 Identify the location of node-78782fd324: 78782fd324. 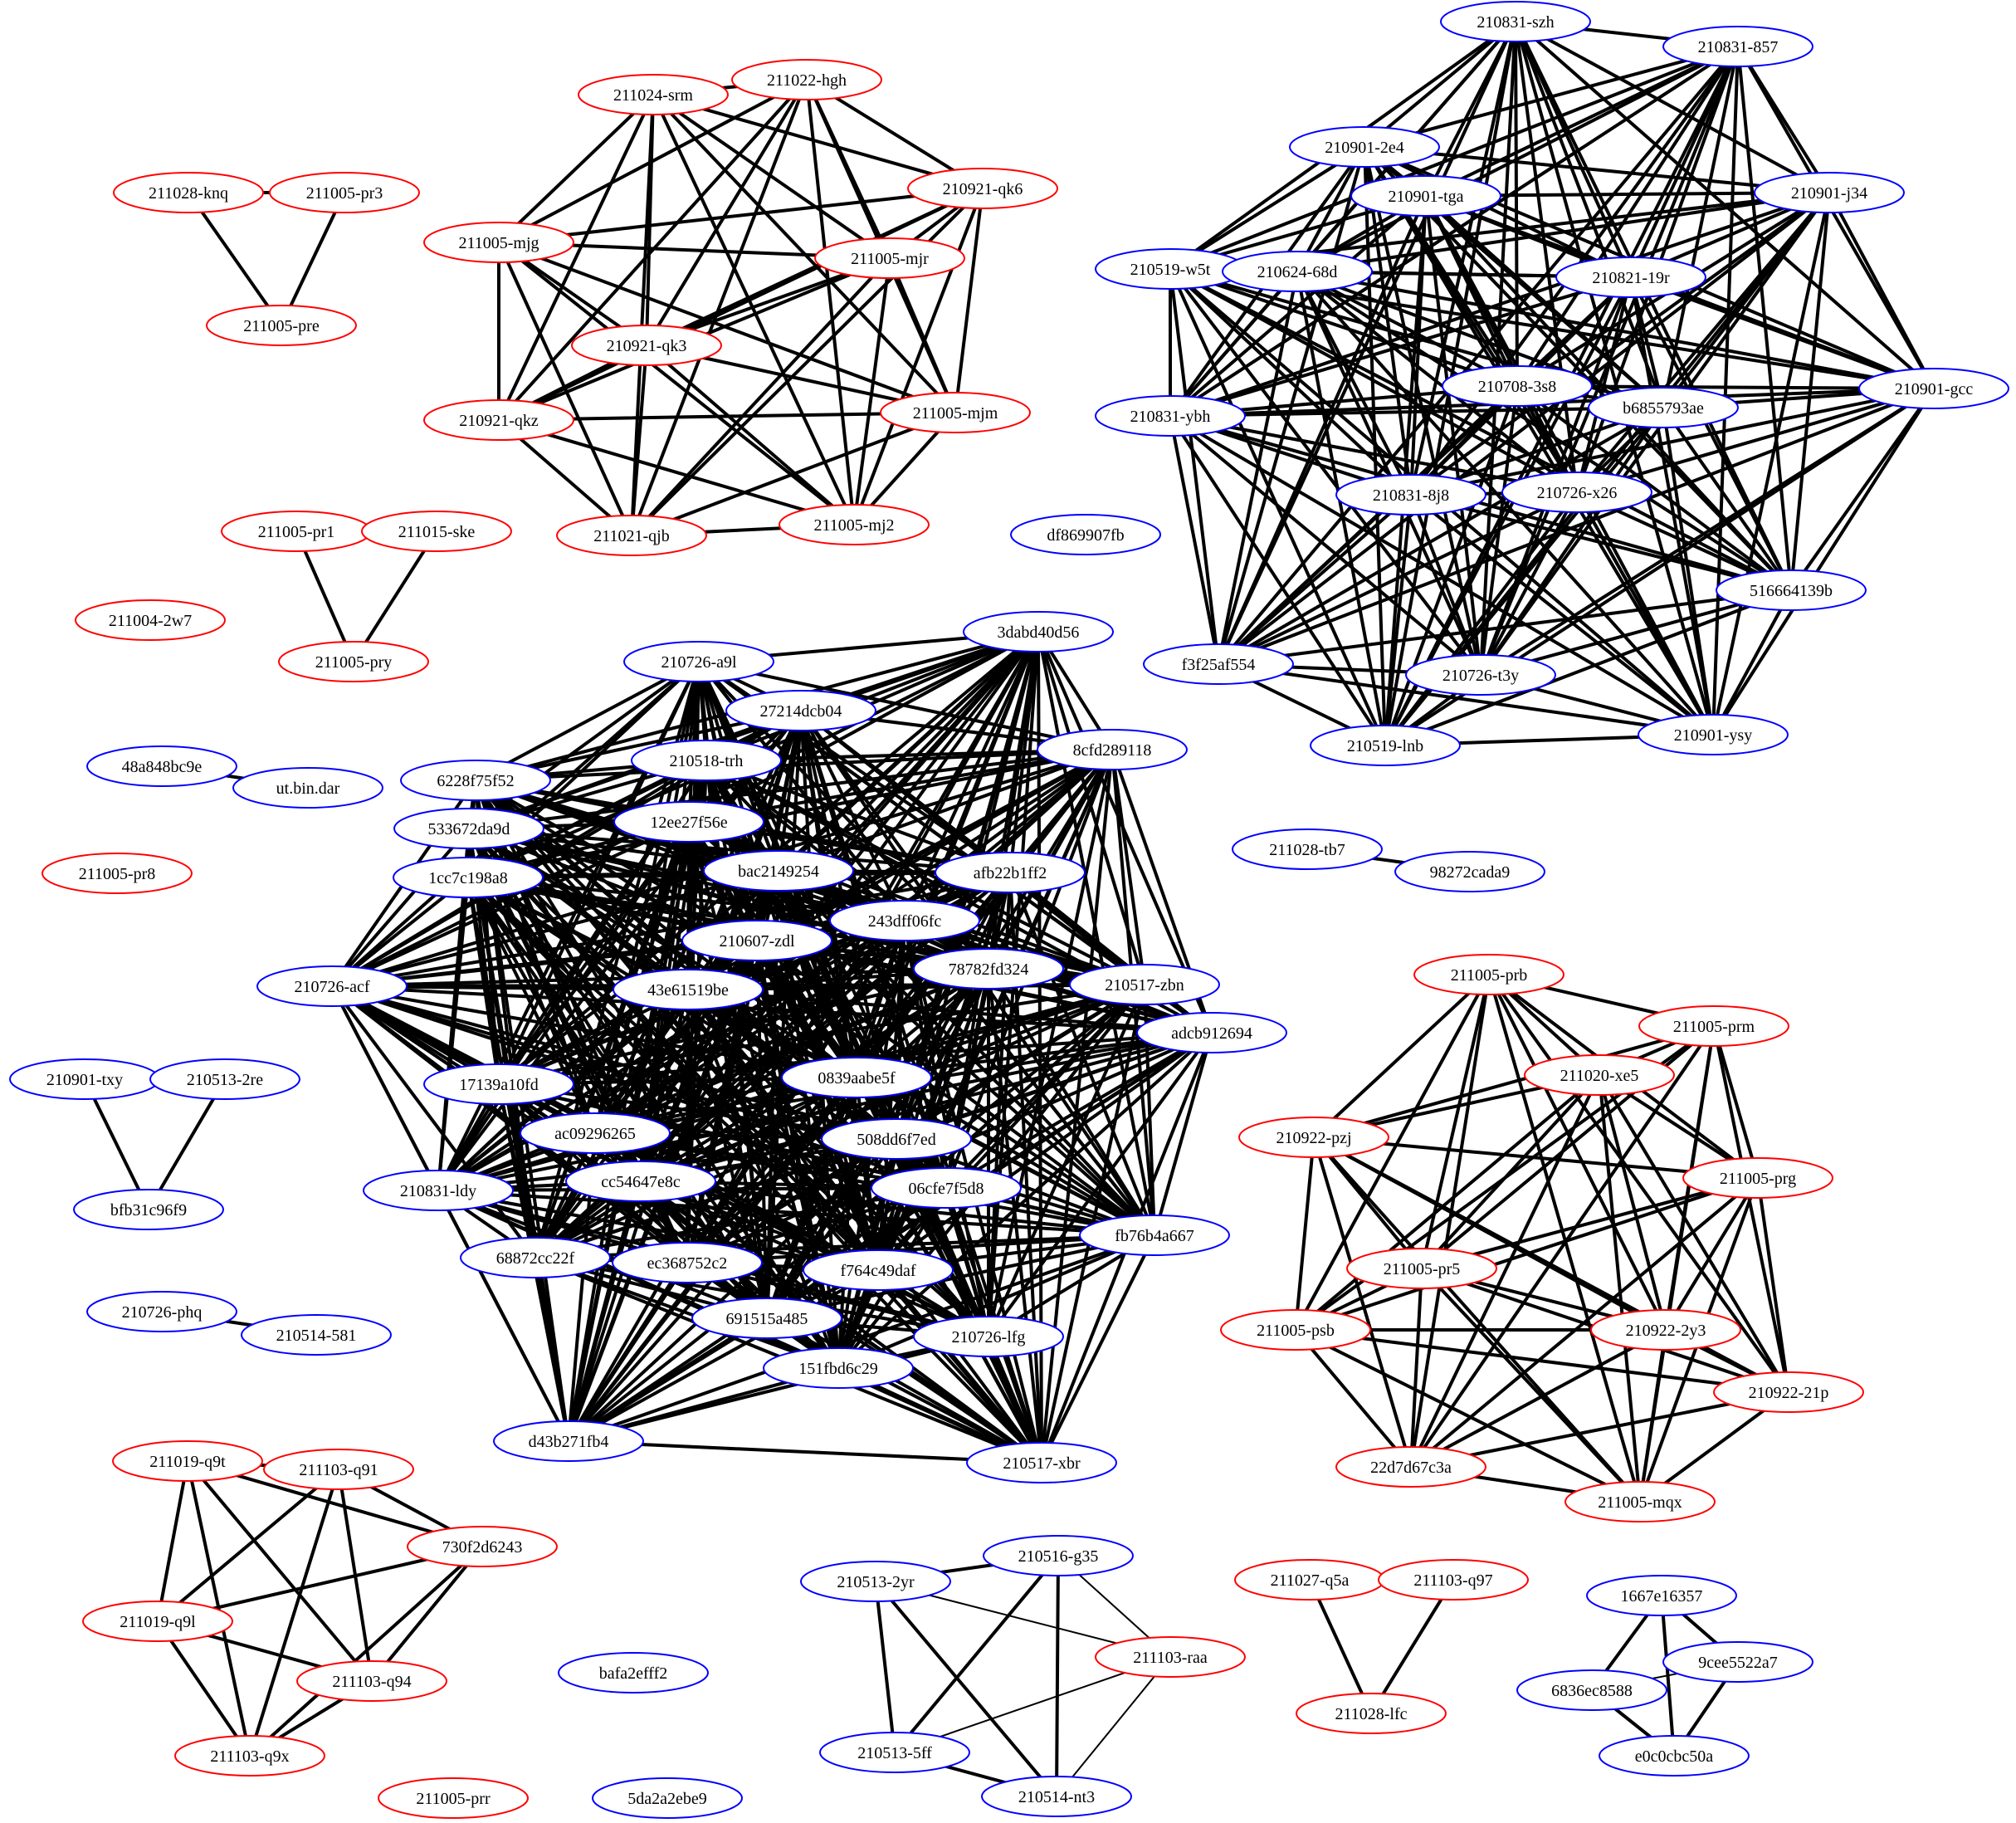
(989, 969).